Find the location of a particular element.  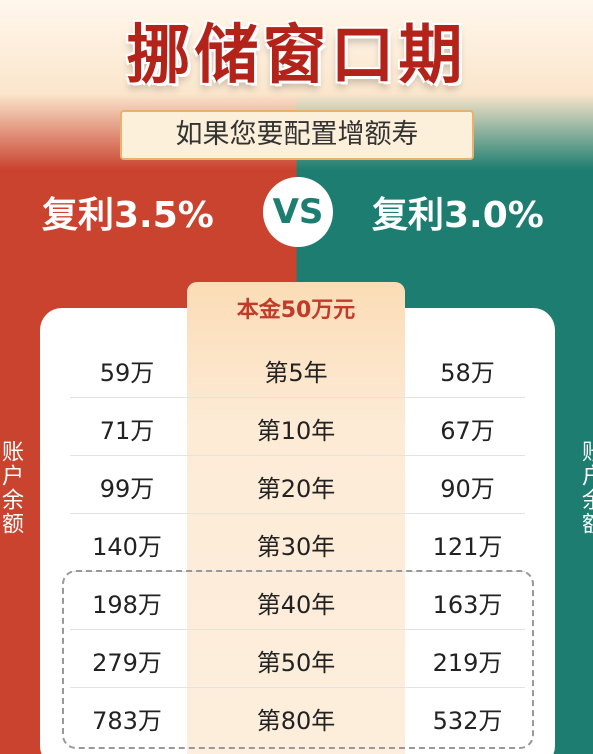

left-rate: 复利3.5% is located at coordinates (128, 215).